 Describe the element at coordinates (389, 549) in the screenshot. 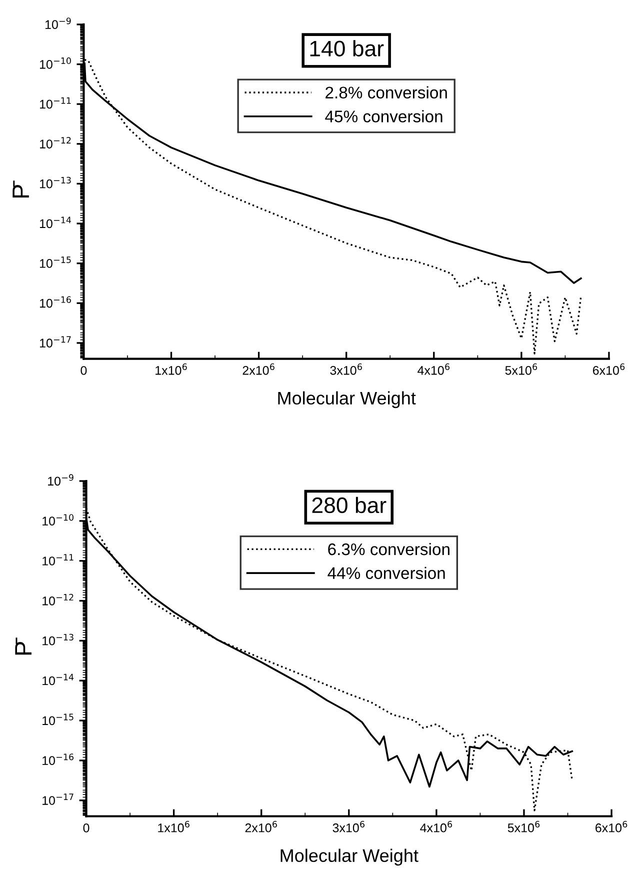

I see `legend-label: 6.3% conversion` at that location.